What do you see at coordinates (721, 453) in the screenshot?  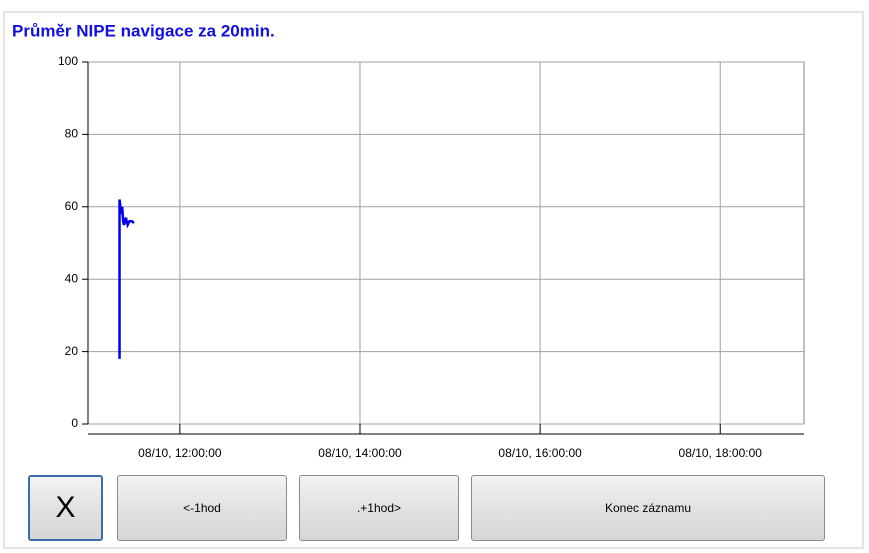 I see `x-tick-label: 08/10, 18:00:00` at bounding box center [721, 453].